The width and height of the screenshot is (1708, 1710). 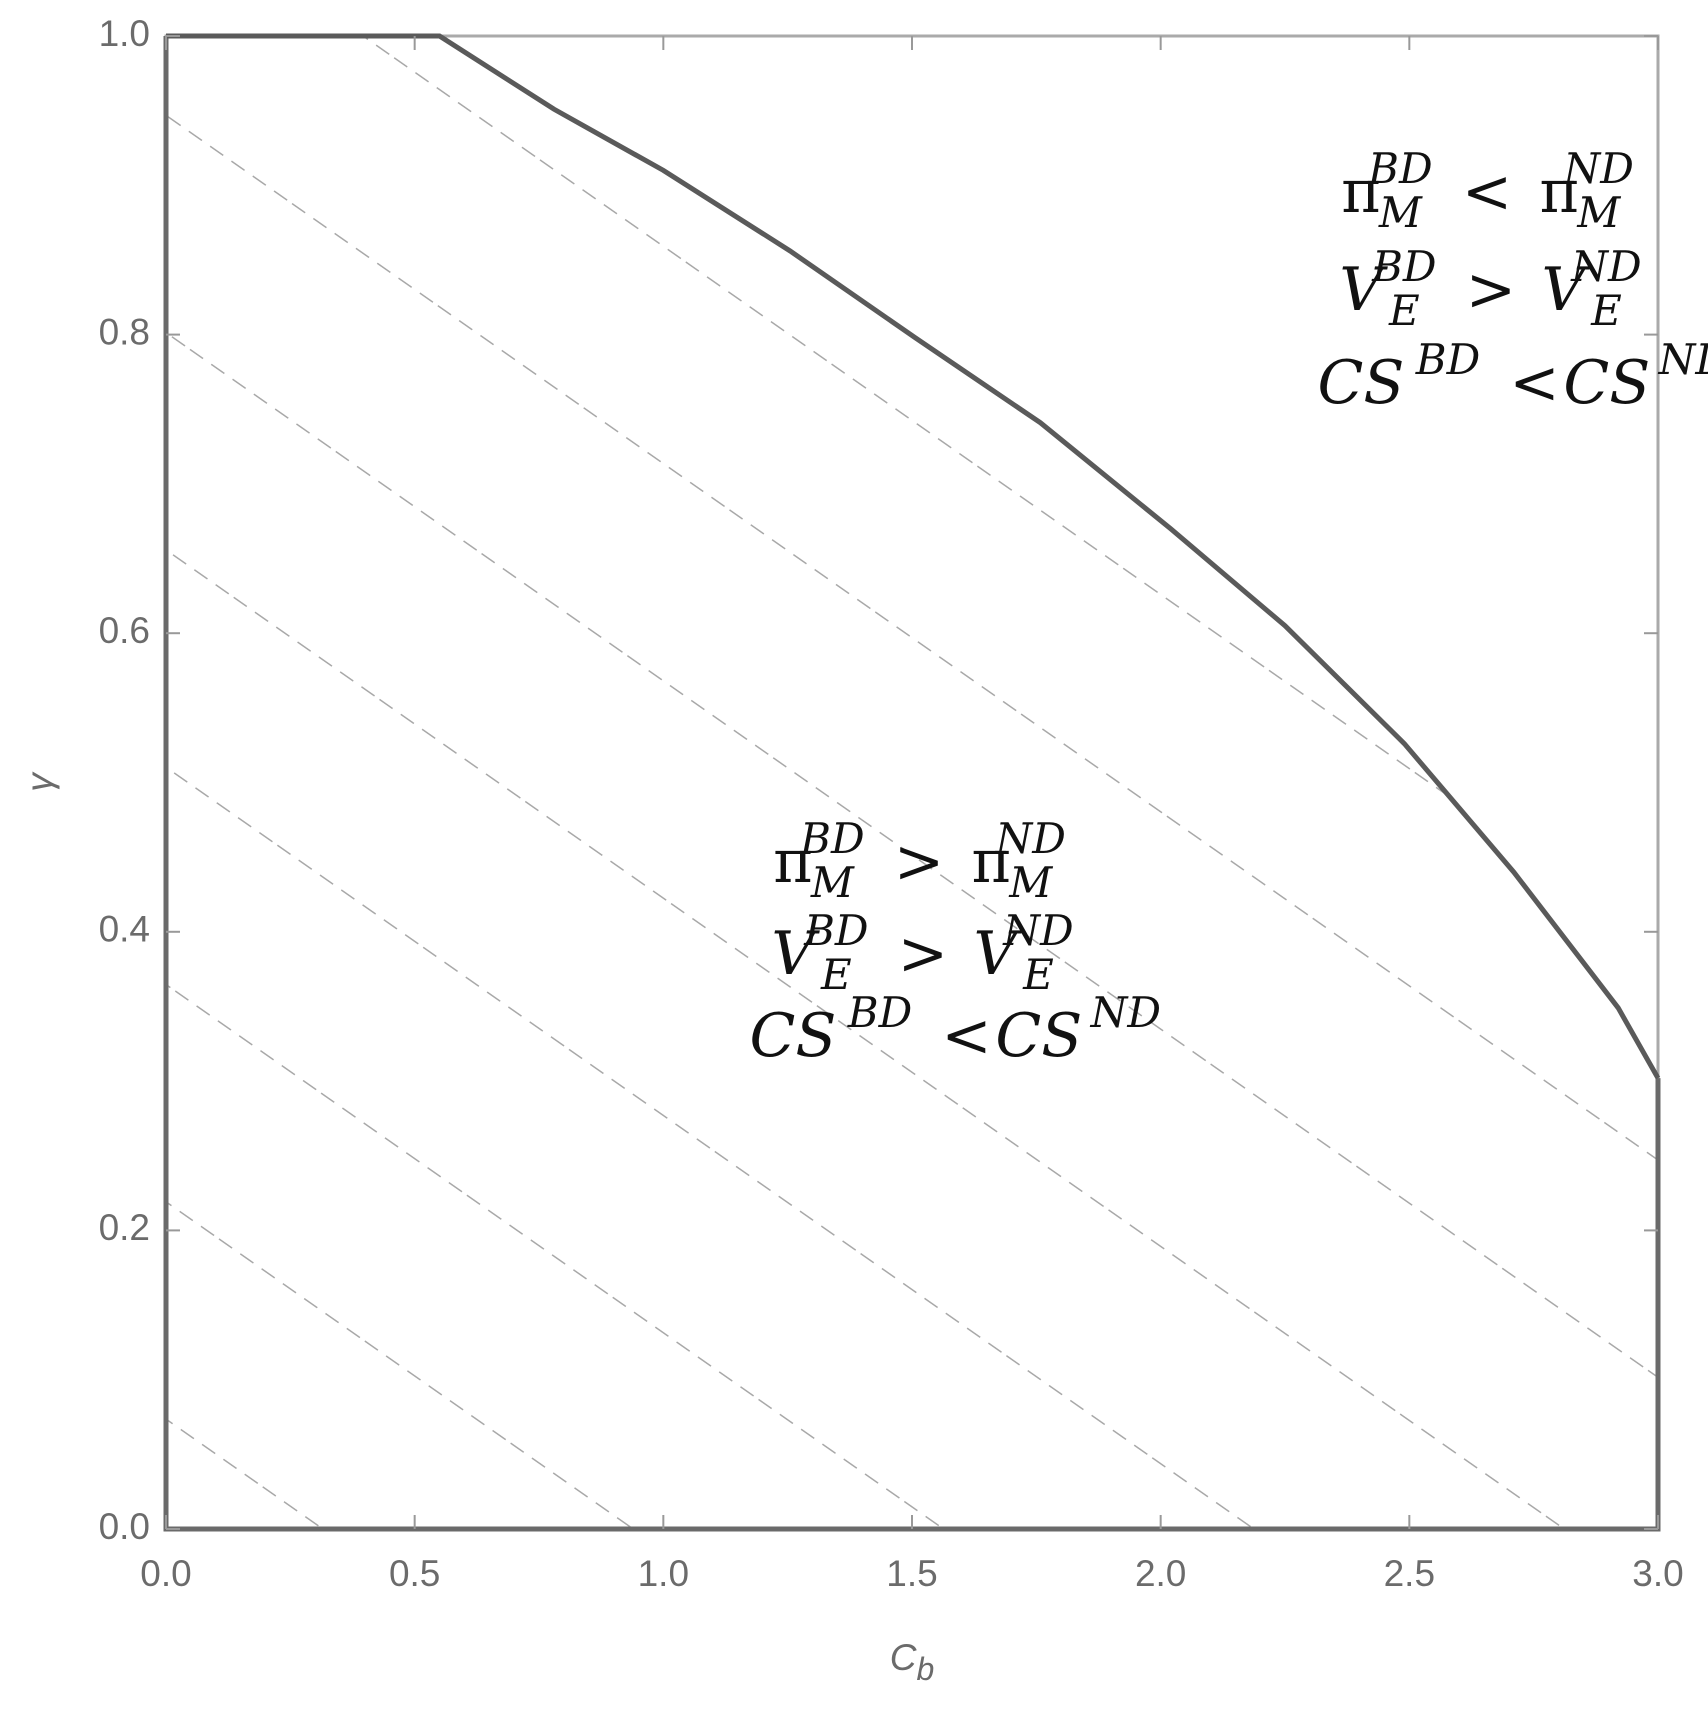 I want to click on y-tick-label: 0.4, so click(x=124, y=929).